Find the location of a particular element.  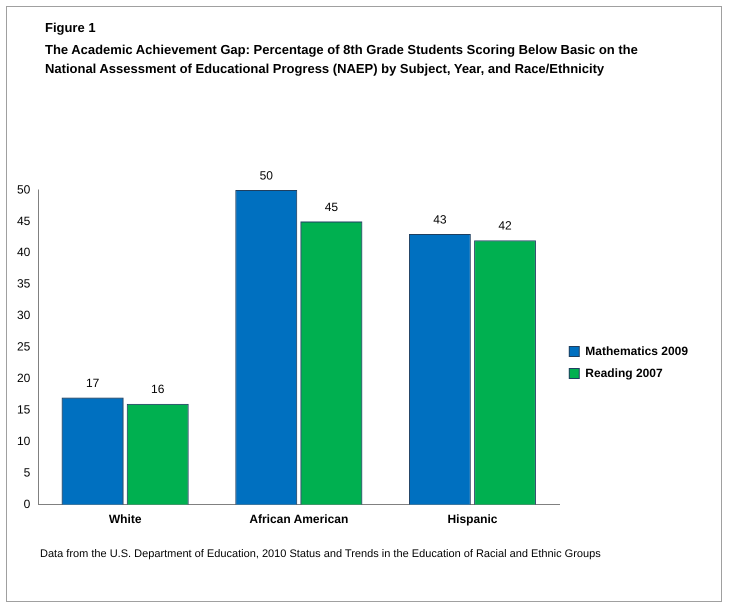

data-label: 17 is located at coordinates (93, 383).